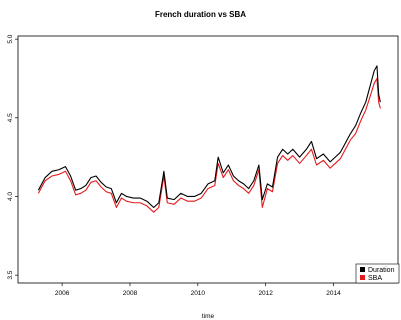  What do you see at coordinates (130, 293) in the screenshot?
I see `x-tick-label: 2008` at bounding box center [130, 293].